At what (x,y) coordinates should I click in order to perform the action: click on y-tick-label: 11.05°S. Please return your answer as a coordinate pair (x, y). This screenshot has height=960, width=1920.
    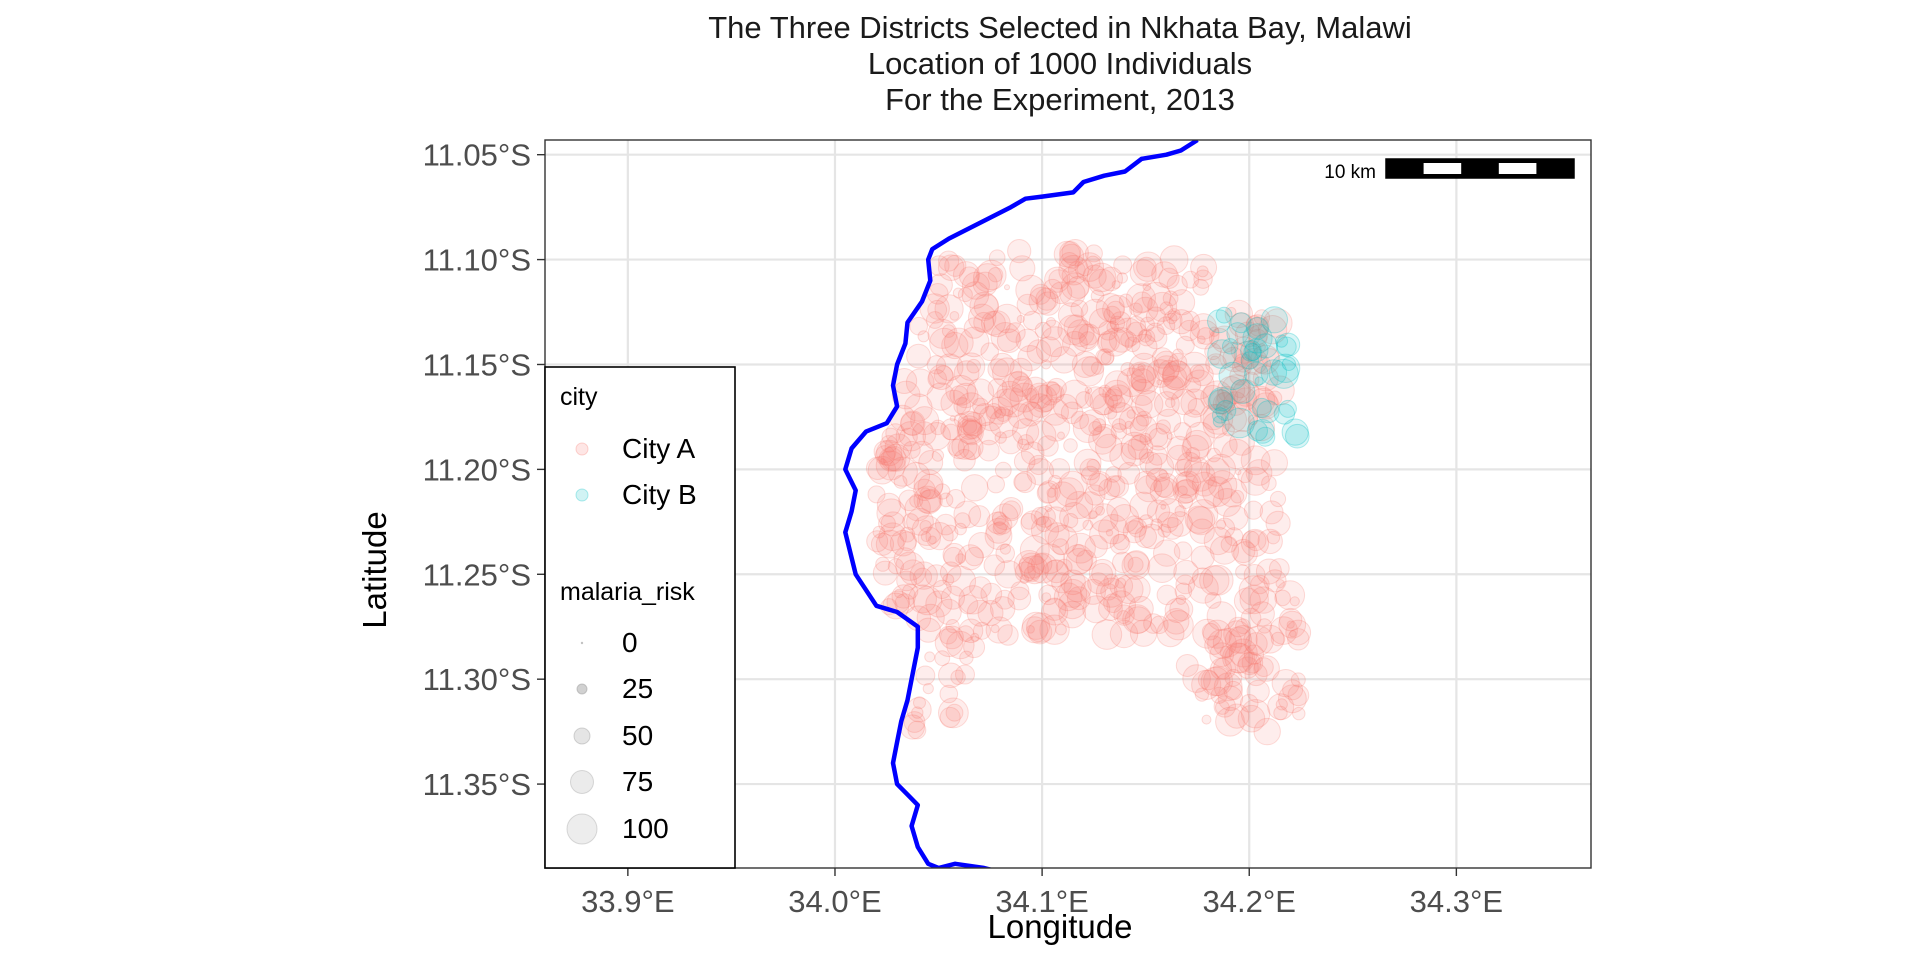
    Looking at the image, I should click on (477, 155).